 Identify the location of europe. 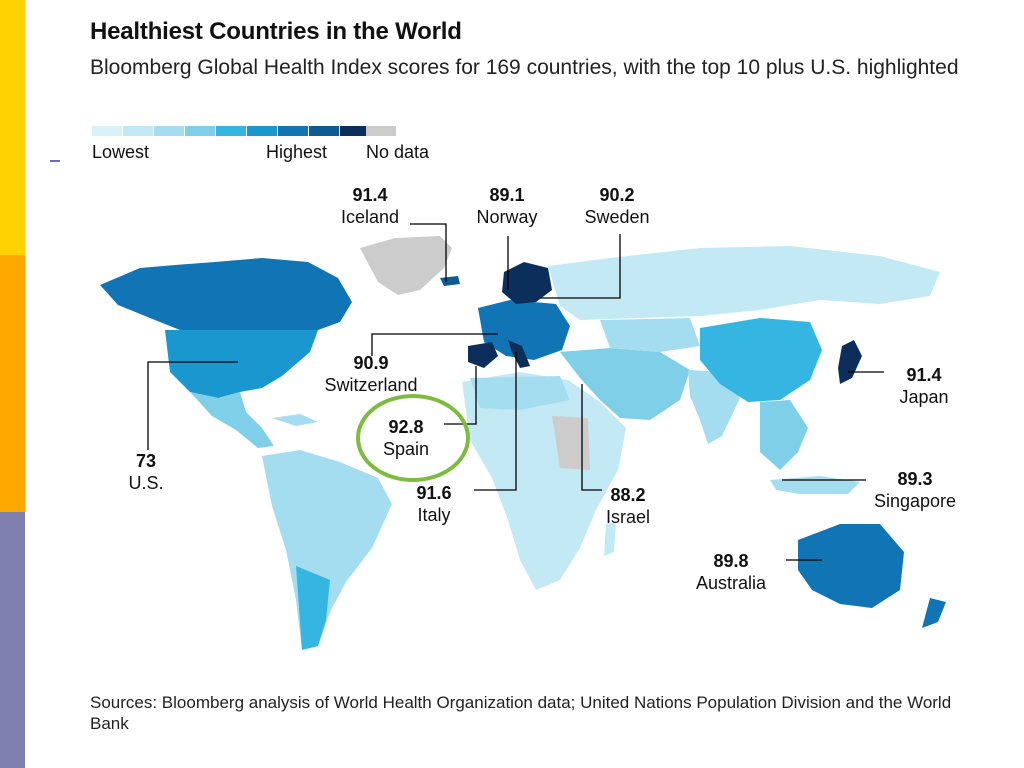
(524, 330).